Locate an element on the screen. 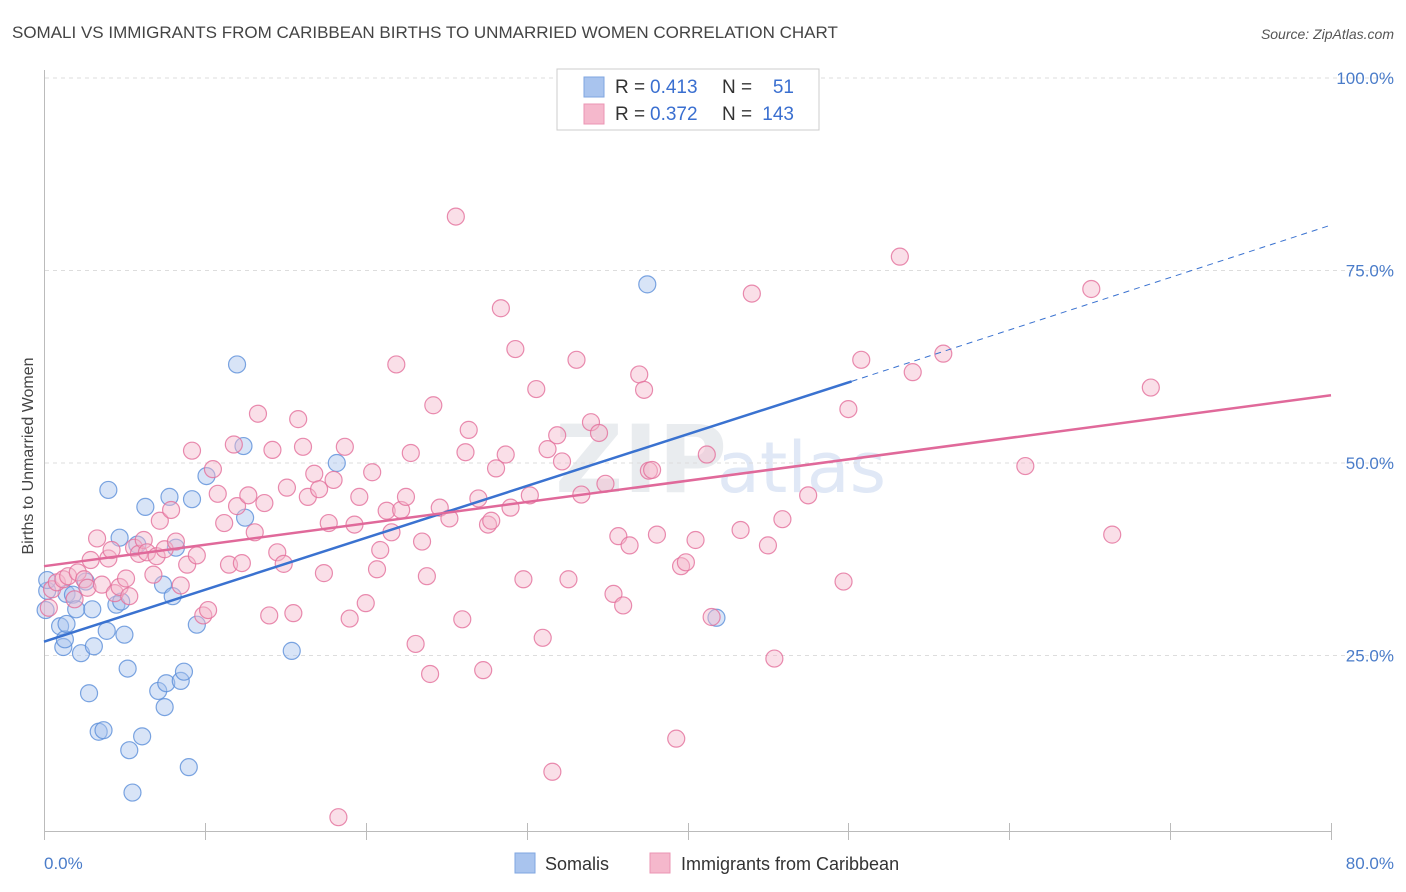 The height and width of the screenshot is (892, 1406). legend-n-value-caribbean: 143 is located at coordinates (778, 114).